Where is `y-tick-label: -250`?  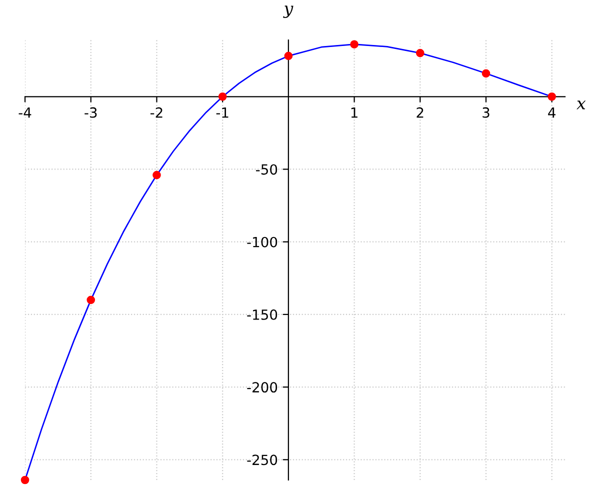
y-tick-label: -250 is located at coordinates (262, 460).